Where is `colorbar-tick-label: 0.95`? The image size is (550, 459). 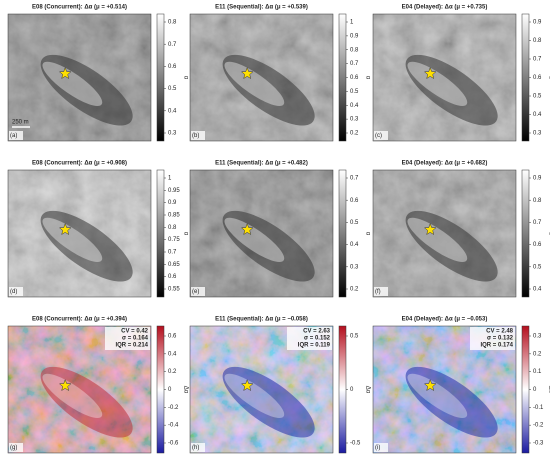
colorbar-tick-label: 0.95 is located at coordinates (174, 191).